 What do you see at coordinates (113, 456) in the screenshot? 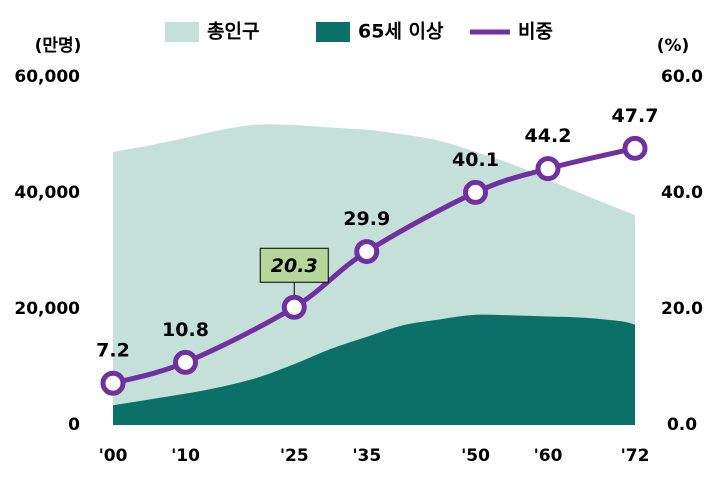
I see `x-tick-label: '00` at bounding box center [113, 456].